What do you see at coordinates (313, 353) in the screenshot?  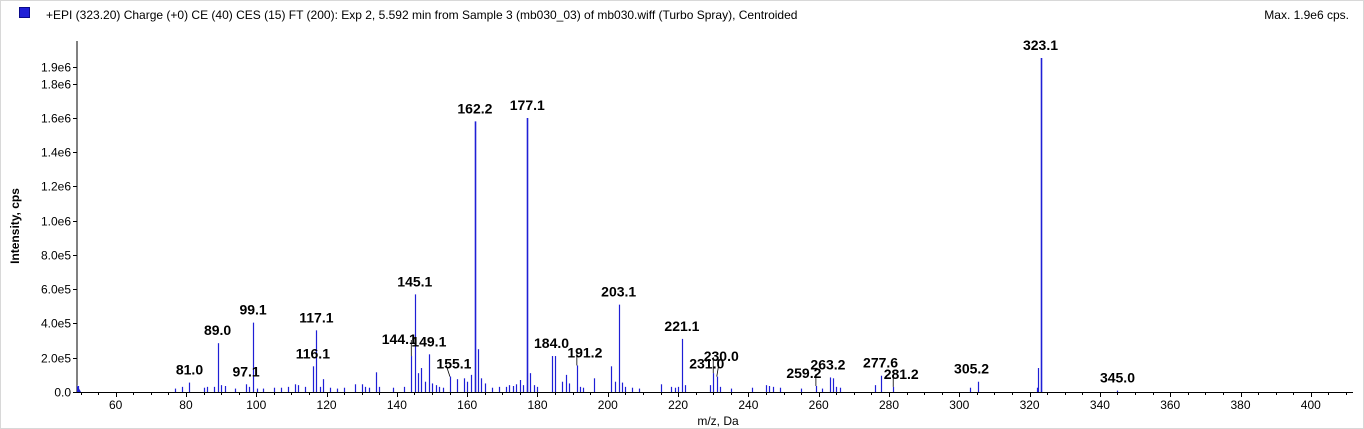 I see `peak-label: 116.1` at bounding box center [313, 353].